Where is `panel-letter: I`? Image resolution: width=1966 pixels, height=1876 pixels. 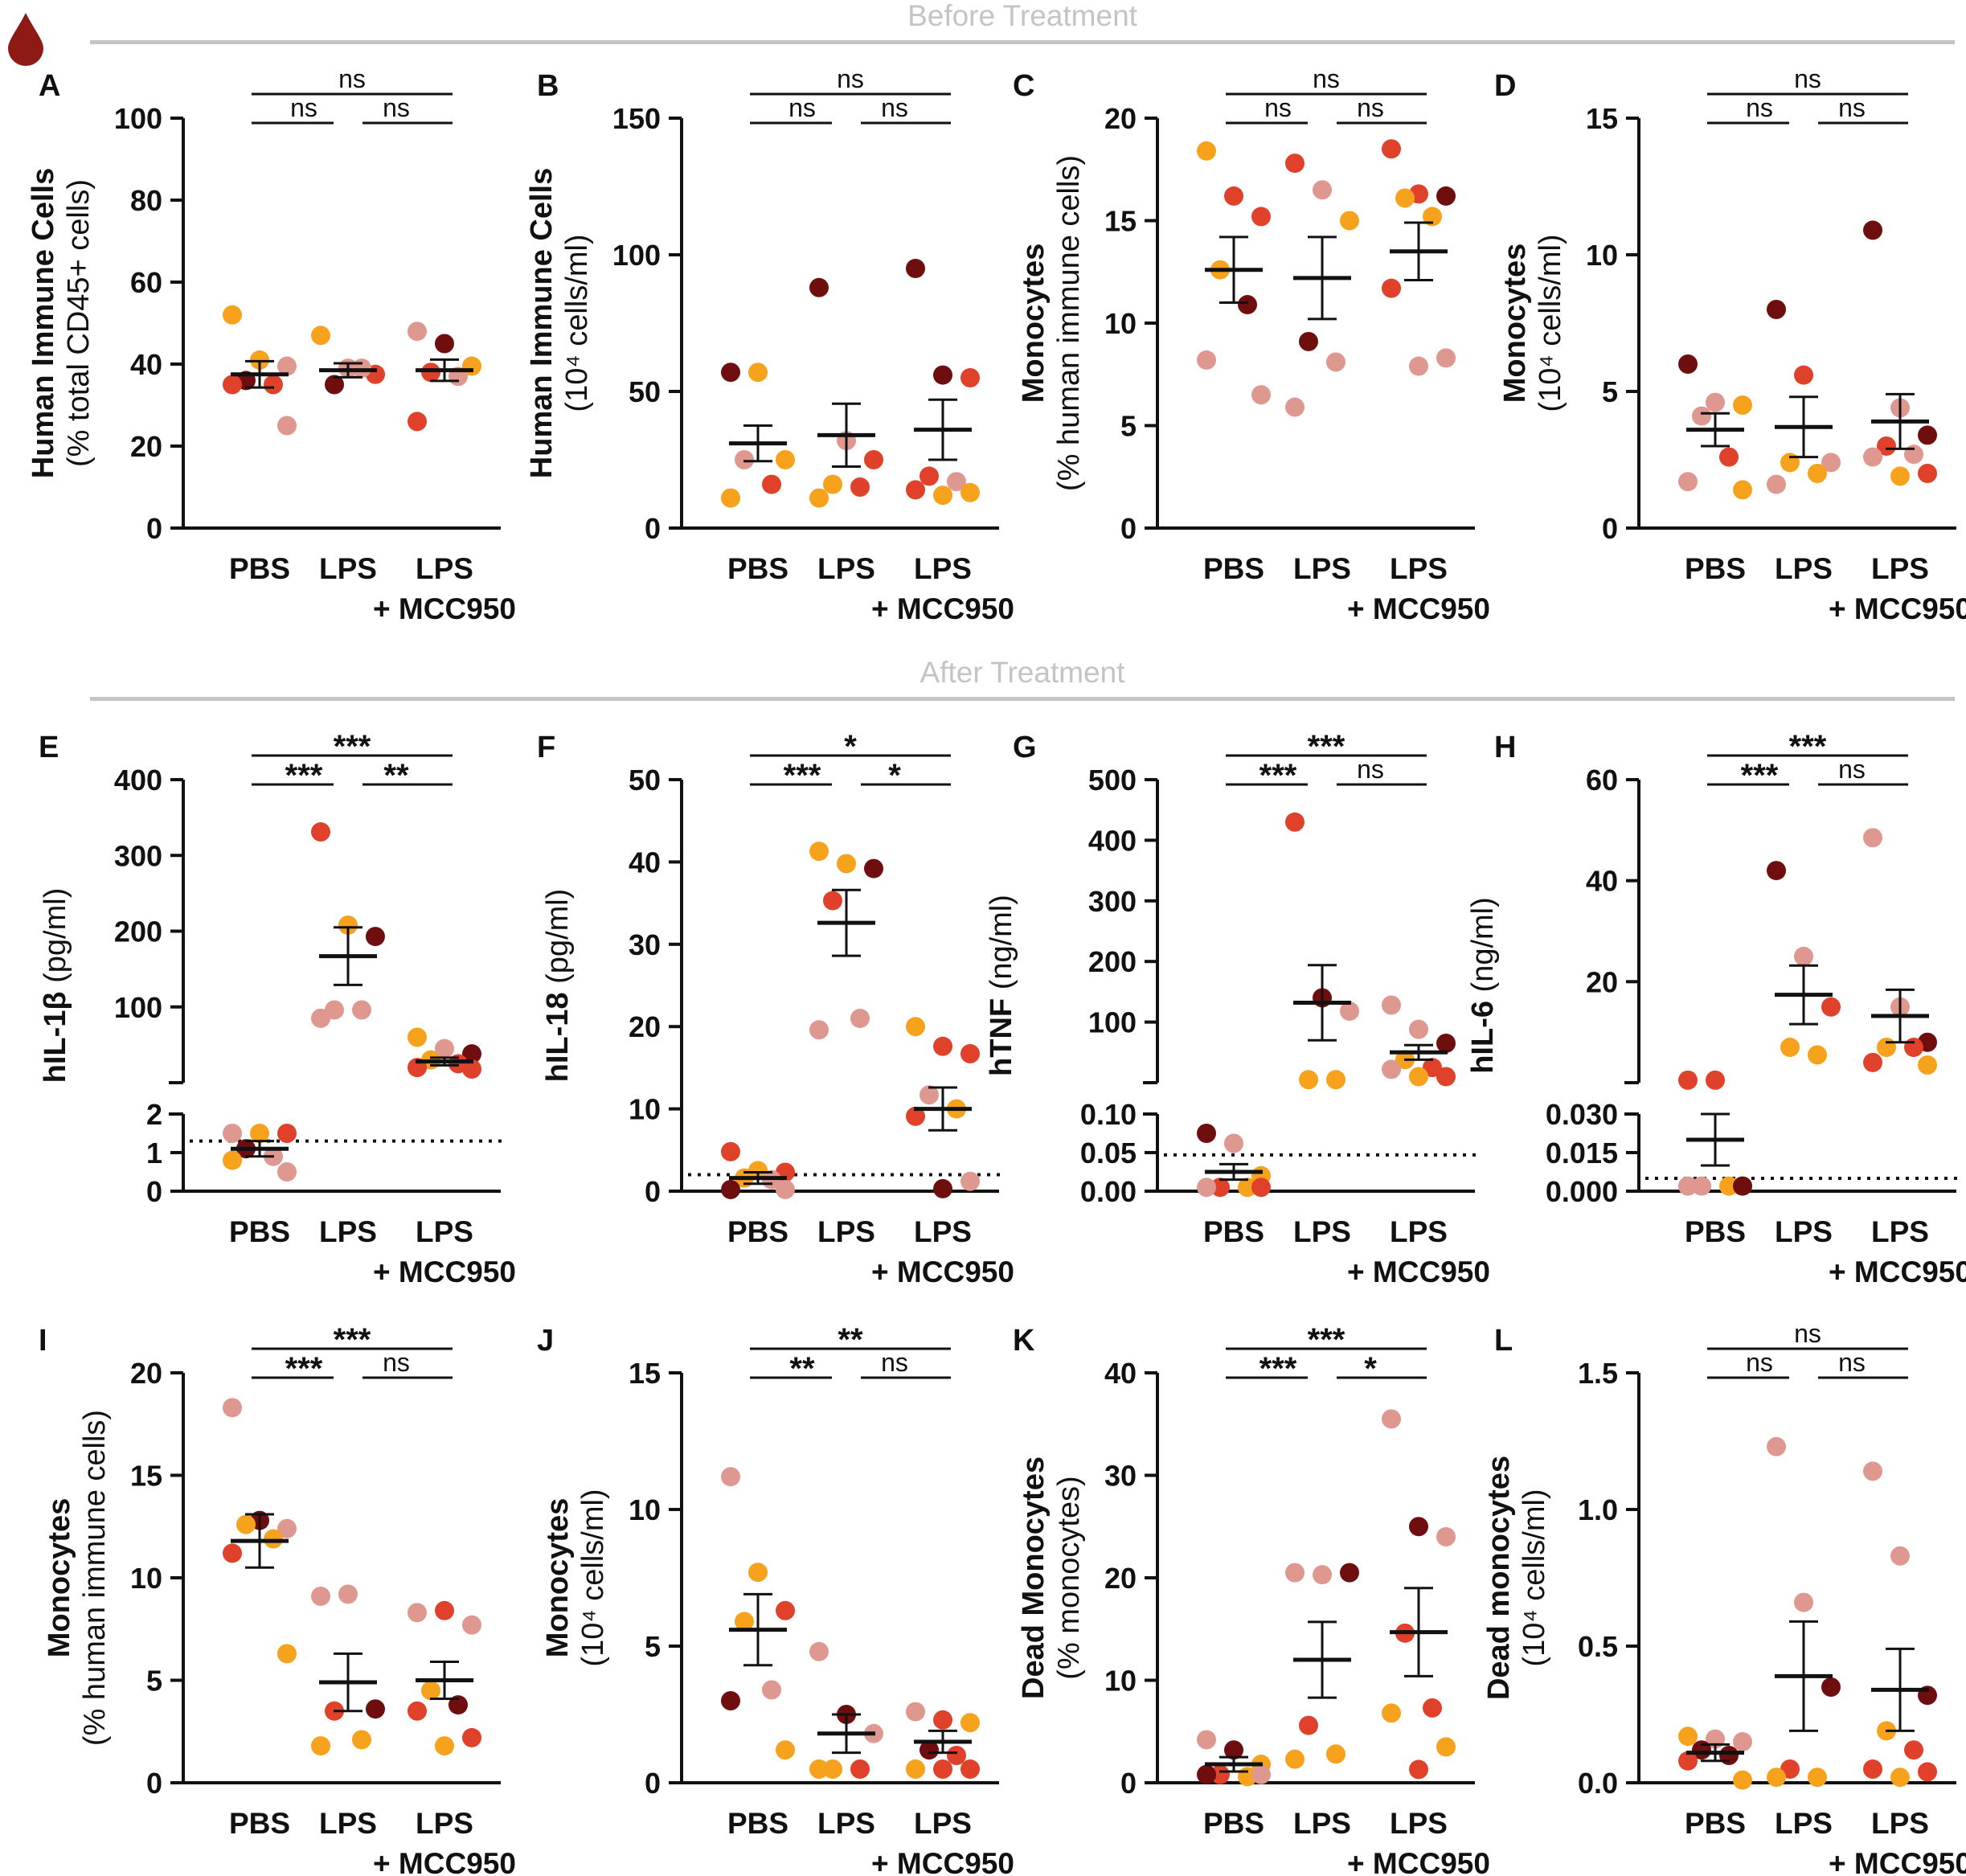
panel-letter: I is located at coordinates (43, 1341).